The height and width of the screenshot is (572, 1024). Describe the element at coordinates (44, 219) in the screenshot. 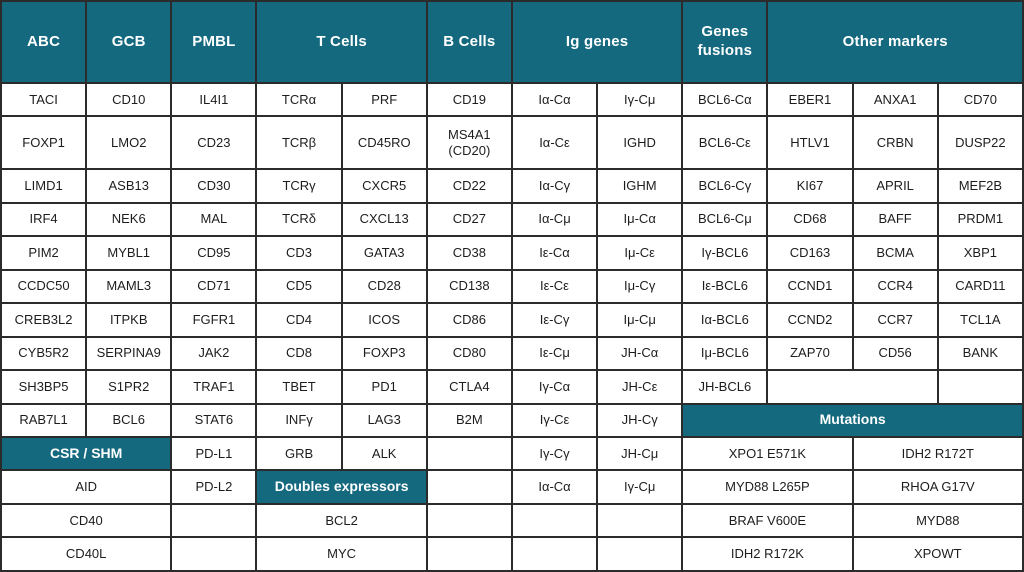

I see `gene-cell-irf4: IRF4` at that location.